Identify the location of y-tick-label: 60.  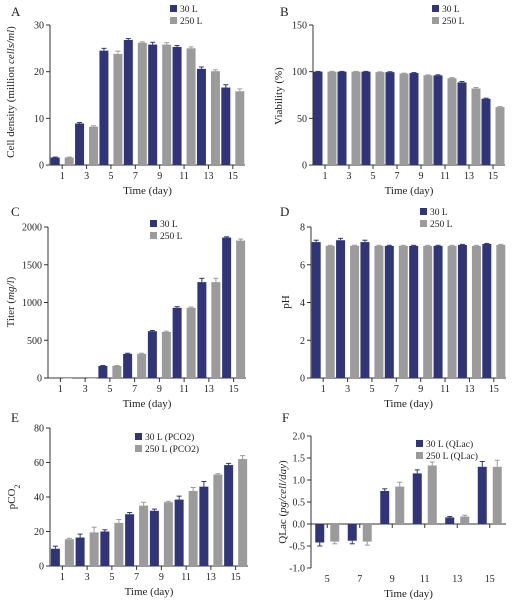
(39, 463).